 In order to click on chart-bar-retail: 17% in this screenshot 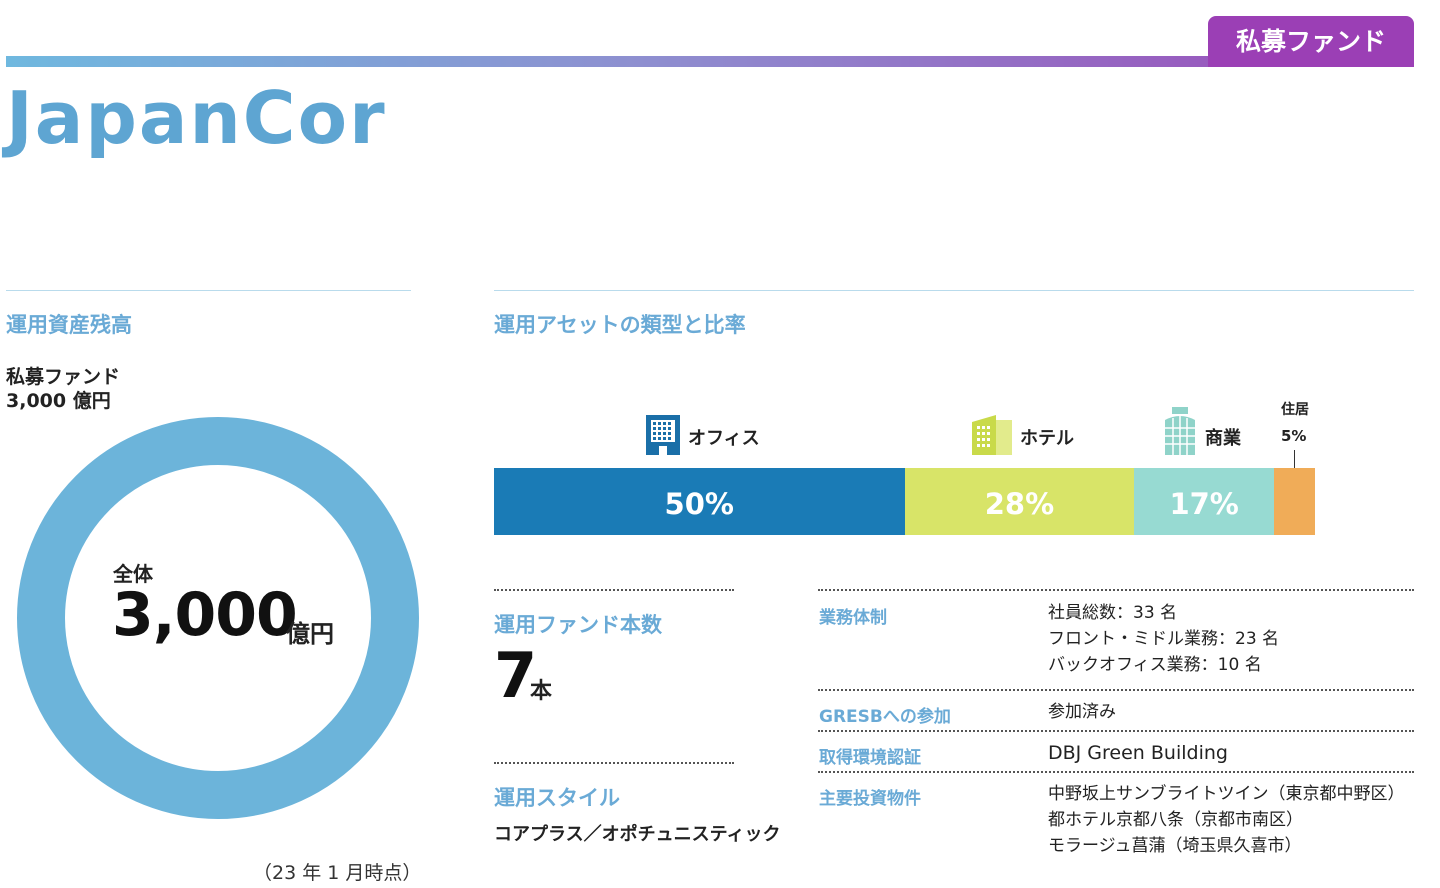, I will do `click(1204, 501)`.